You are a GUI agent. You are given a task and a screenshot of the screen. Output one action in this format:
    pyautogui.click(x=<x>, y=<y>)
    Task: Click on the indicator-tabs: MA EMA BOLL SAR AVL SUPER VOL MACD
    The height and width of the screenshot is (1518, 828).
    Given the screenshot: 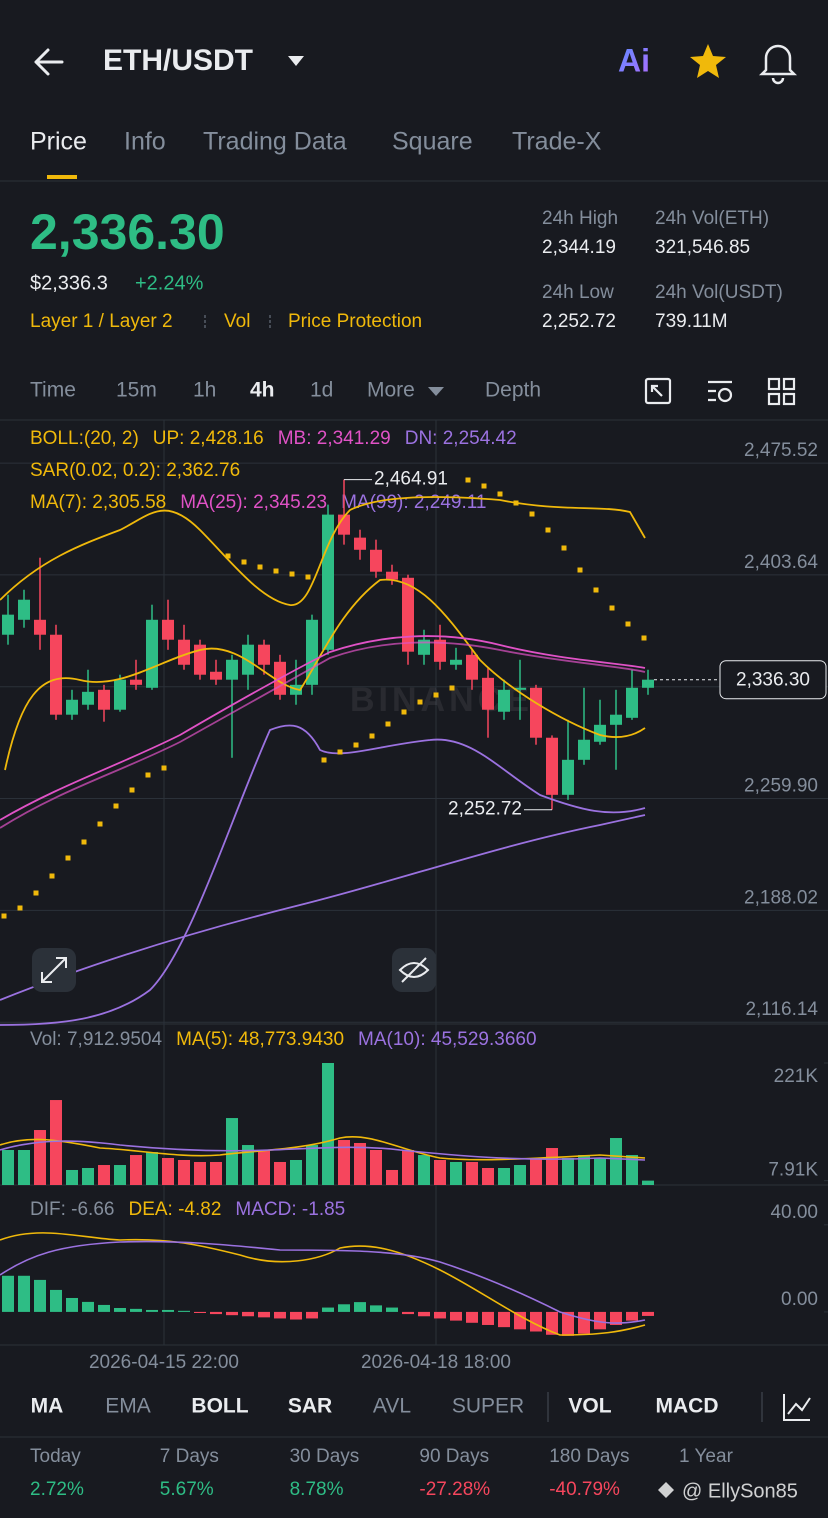 What is the action you would take?
    pyautogui.click(x=375, y=1406)
    